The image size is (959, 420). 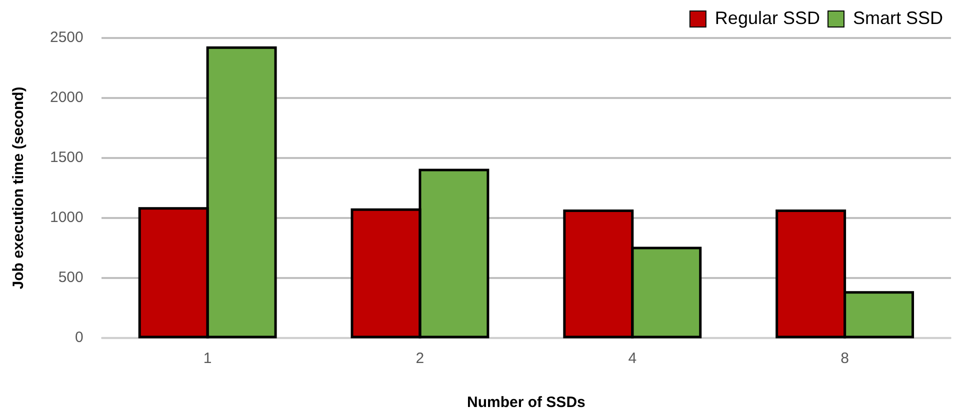 What do you see at coordinates (898, 18) in the screenshot?
I see `legend-label: Smart SSD` at bounding box center [898, 18].